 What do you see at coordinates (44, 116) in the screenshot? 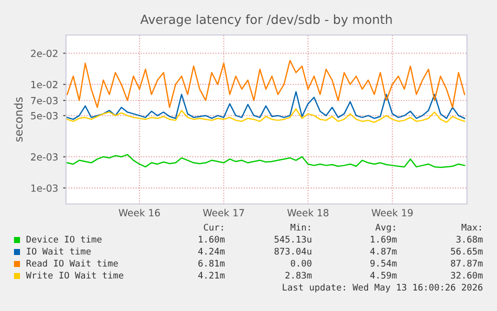
I see `y-tick-label: 5e-03` at bounding box center [44, 116].